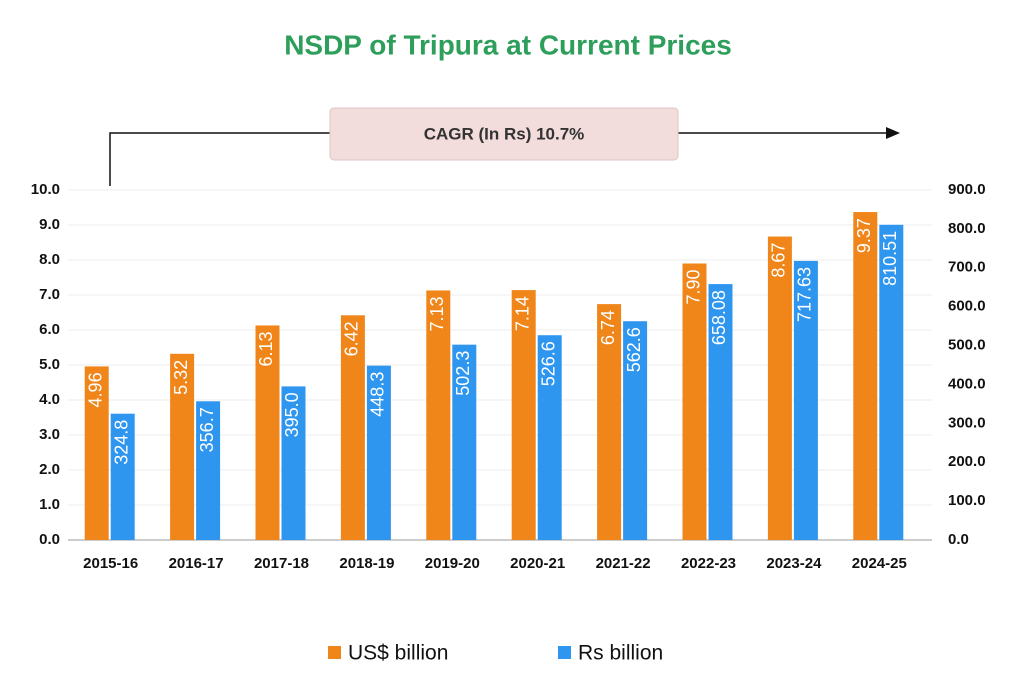  Describe the element at coordinates (958, 539) in the screenshot. I see `y2-tick-label: 0.0` at that location.